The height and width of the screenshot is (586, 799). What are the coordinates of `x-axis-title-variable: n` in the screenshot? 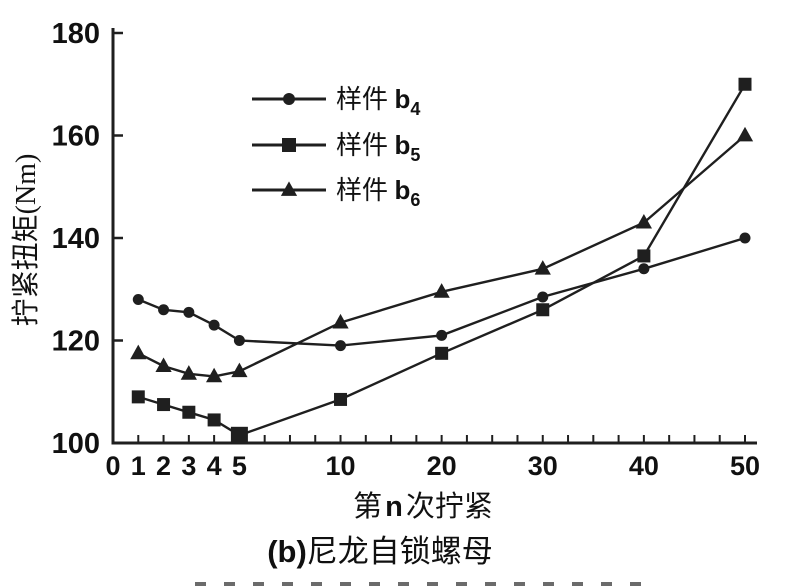 It's located at (394, 507).